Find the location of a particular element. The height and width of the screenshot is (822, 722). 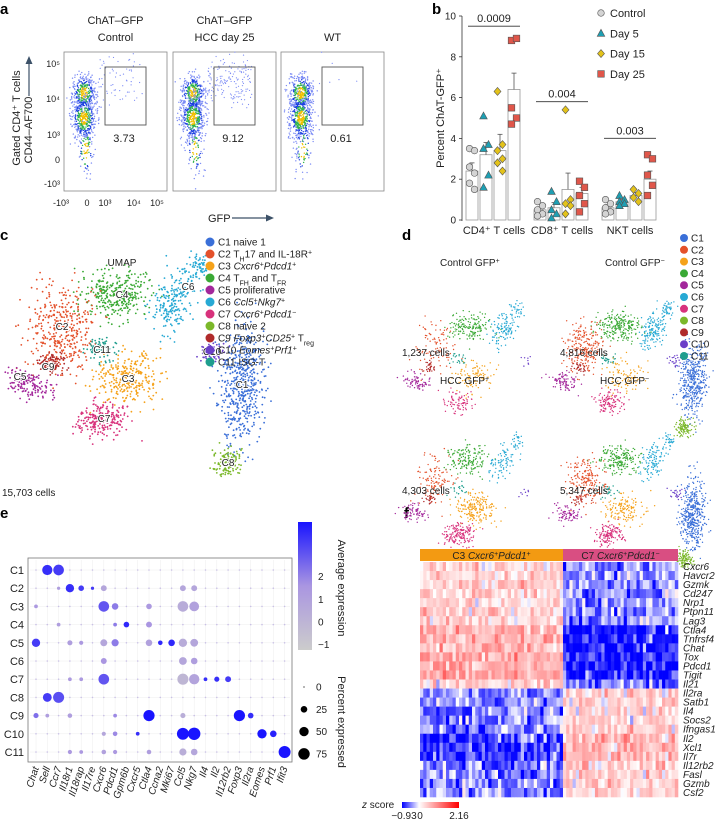

umap-title: UMAP is located at coordinates (122, 263).